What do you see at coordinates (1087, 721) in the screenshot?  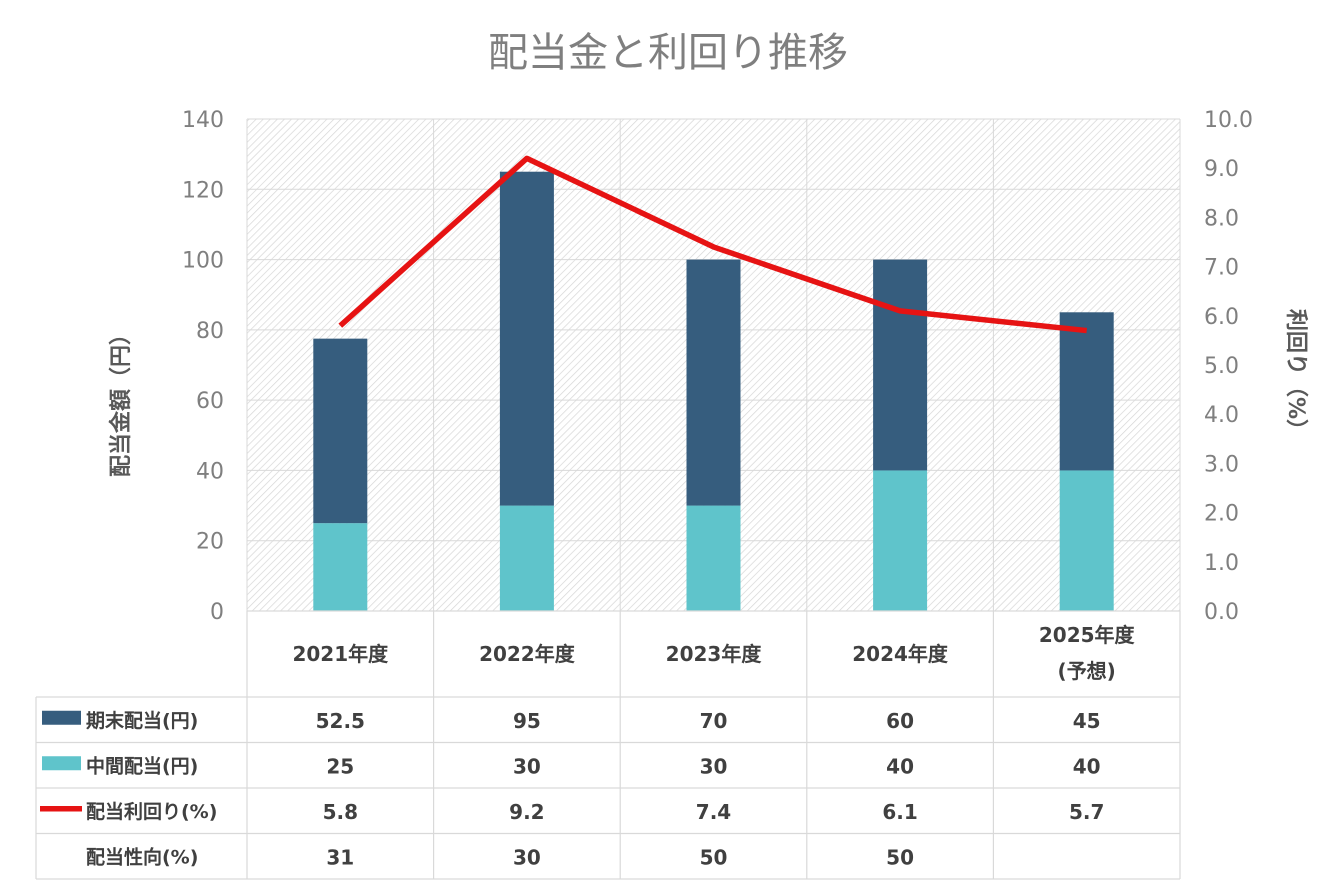 I see `table-cell: 45` at bounding box center [1087, 721].